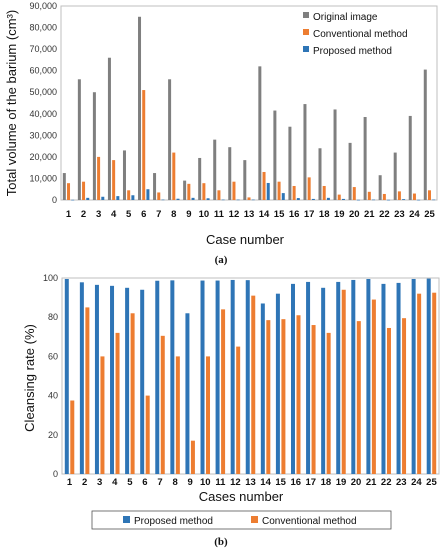 This screenshot has height=550, width=442. Describe the element at coordinates (43, 135) in the screenshot. I see `y-tick-label: 30,000` at that location.